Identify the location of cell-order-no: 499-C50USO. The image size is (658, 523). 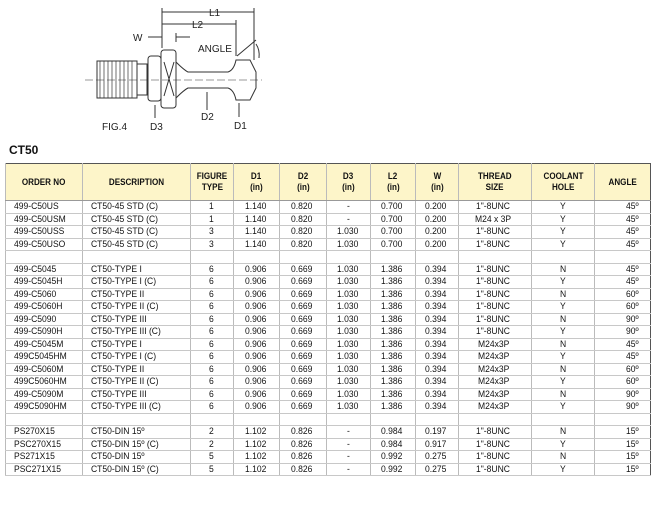
(44, 244).